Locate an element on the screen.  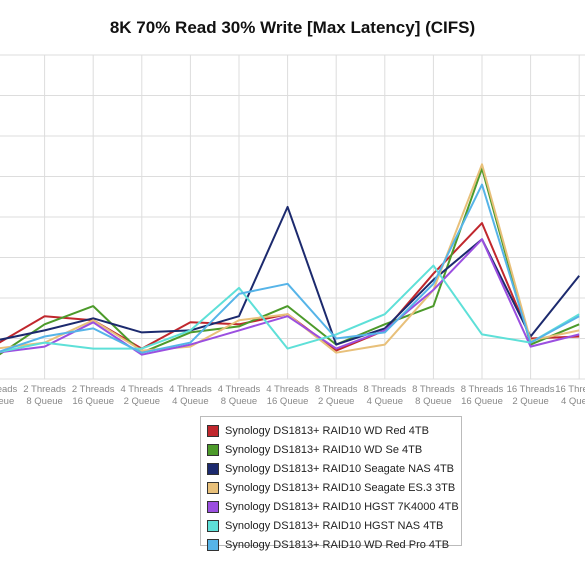
legend-label: Synology DS1813+ RAID10 Seagate ES.3 3TB is located at coordinates (340, 487).